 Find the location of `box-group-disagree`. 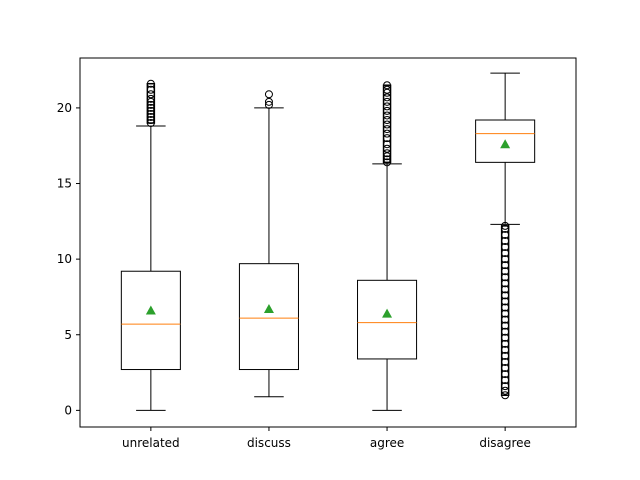

box-group-disagree is located at coordinates (505, 236).